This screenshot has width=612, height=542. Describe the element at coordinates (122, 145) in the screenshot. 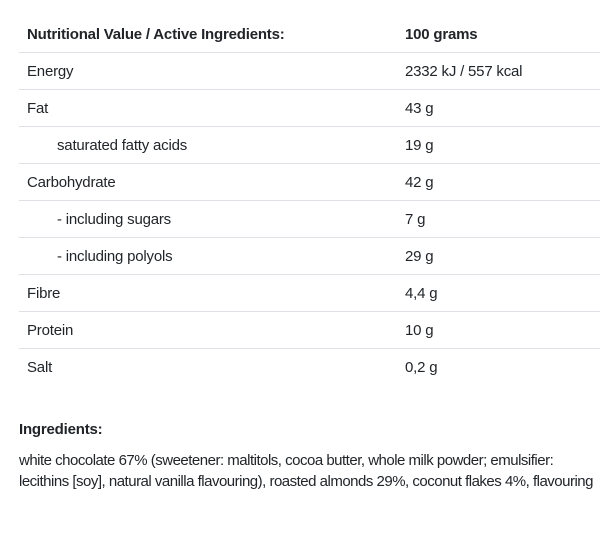

I see `row-label: saturated fatty acids` at that location.